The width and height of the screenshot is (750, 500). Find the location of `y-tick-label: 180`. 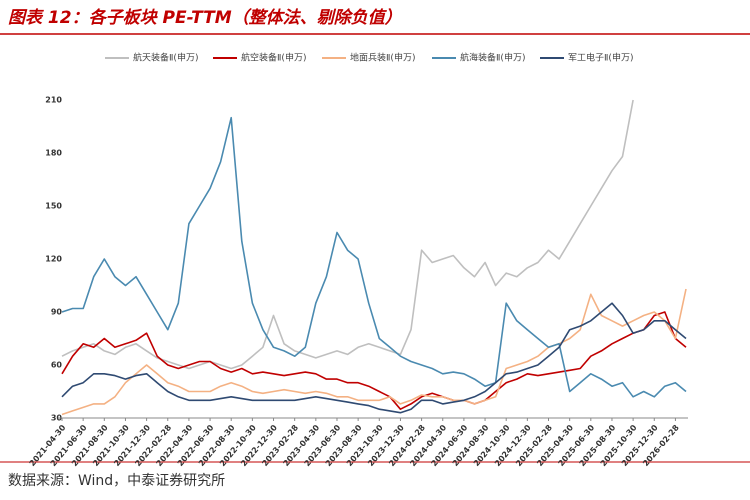

y-tick-label: 180 is located at coordinates (53, 153).